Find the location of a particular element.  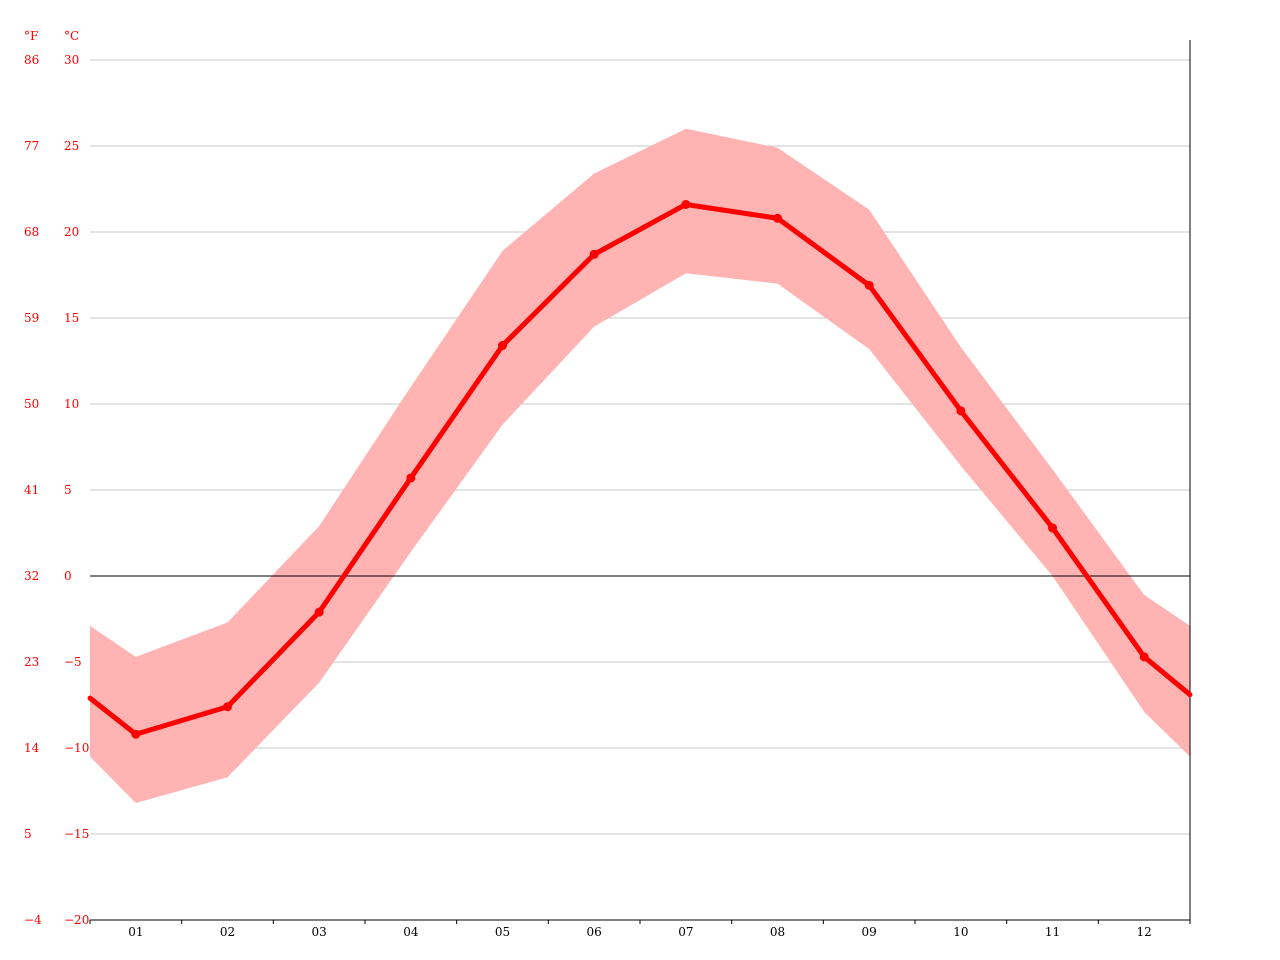

y-tick-fahrenheit: −4 is located at coordinates (33, 920).